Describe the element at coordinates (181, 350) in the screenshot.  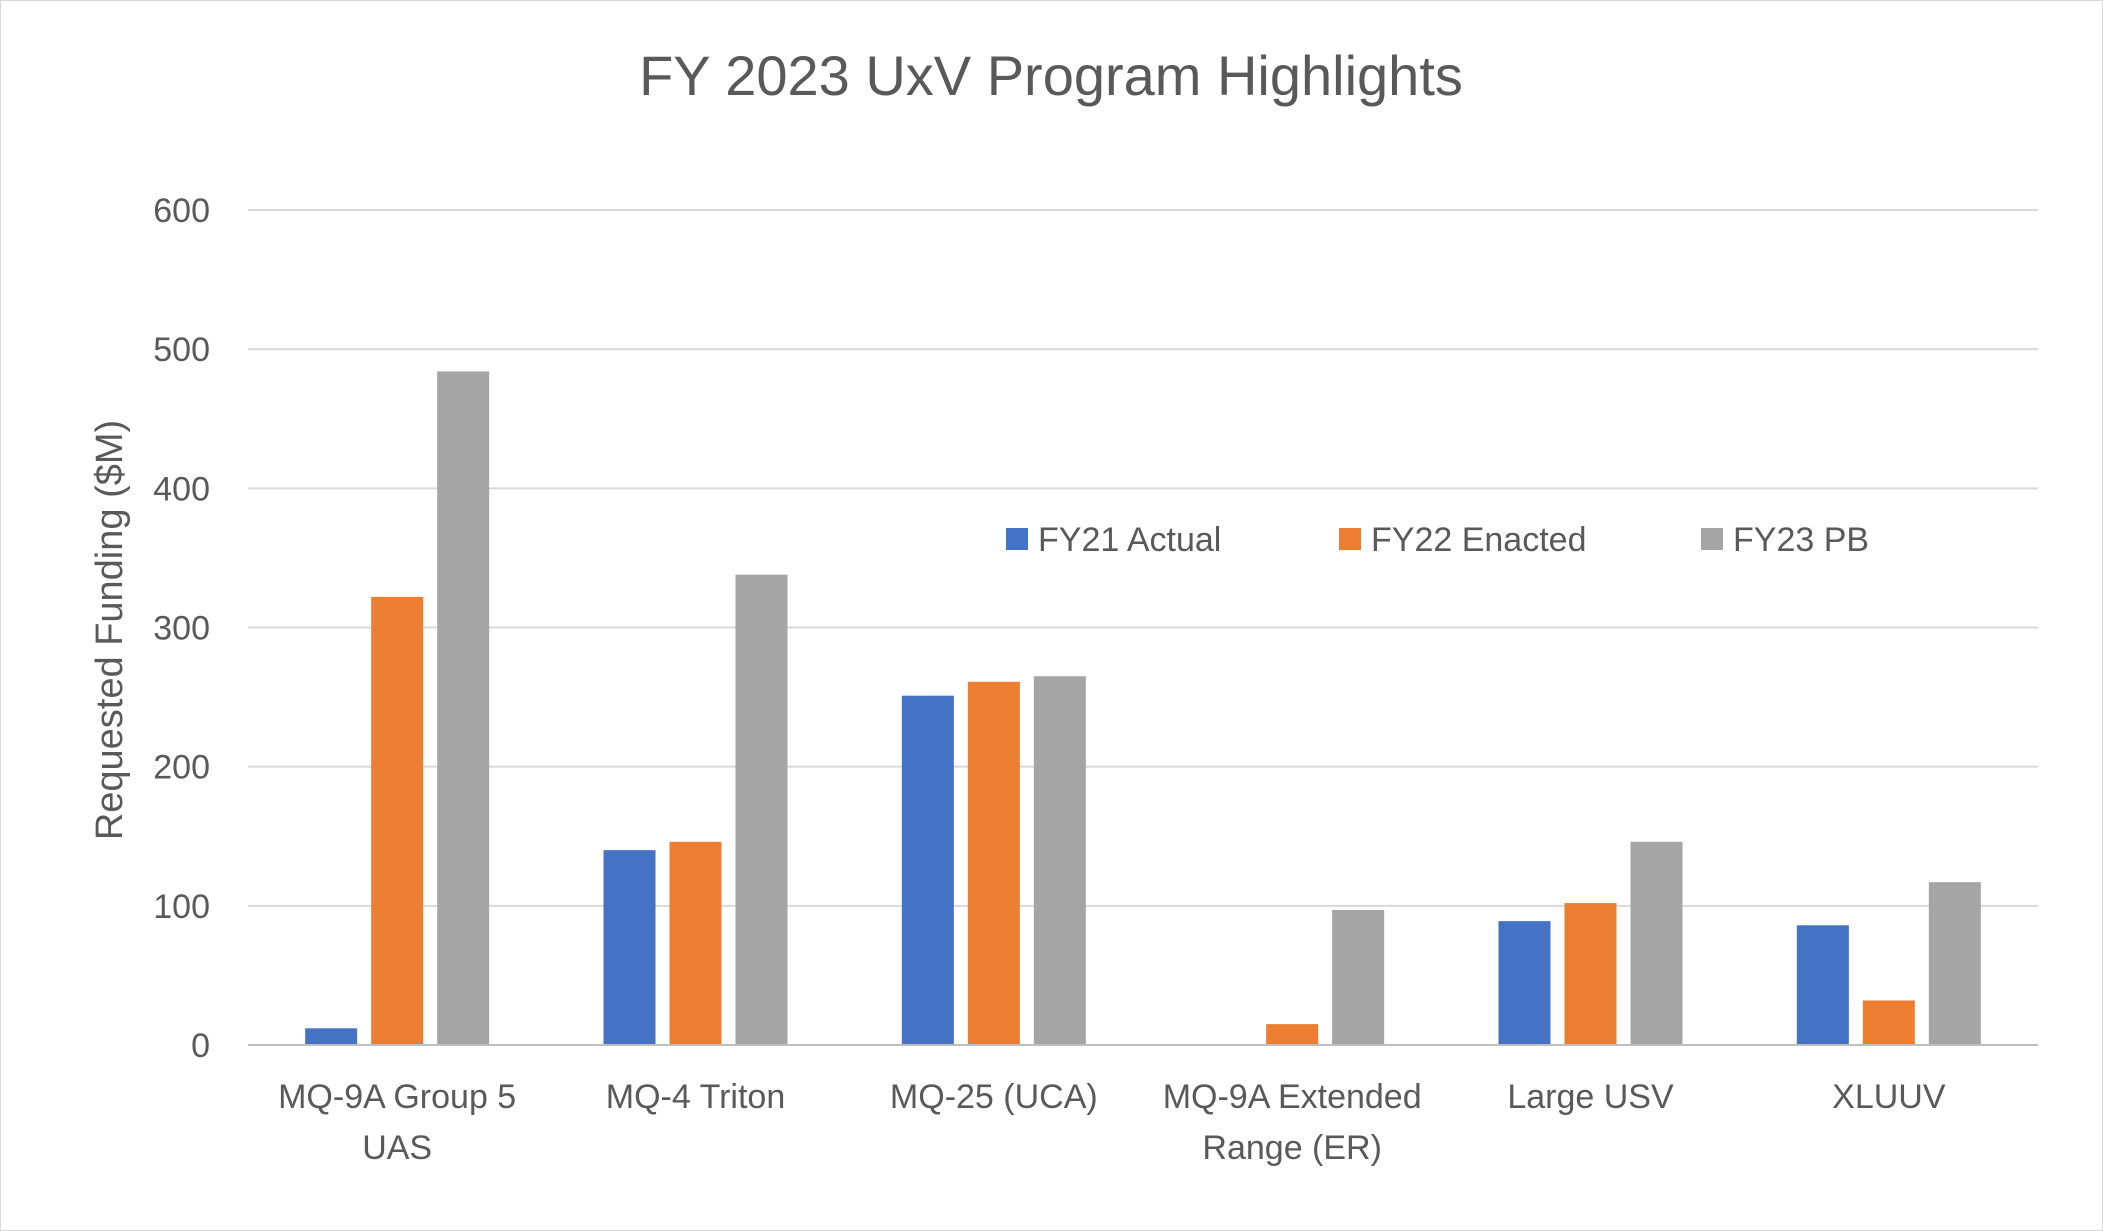
I see `y-tick-label: 500` at that location.